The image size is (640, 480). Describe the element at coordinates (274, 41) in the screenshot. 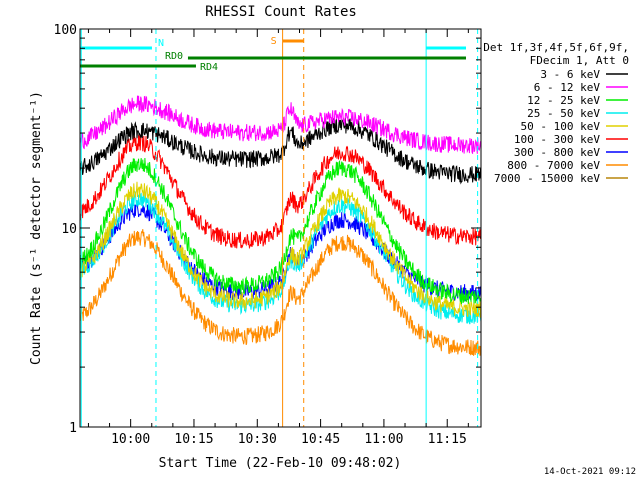

I see `saa-label: S` at that location.